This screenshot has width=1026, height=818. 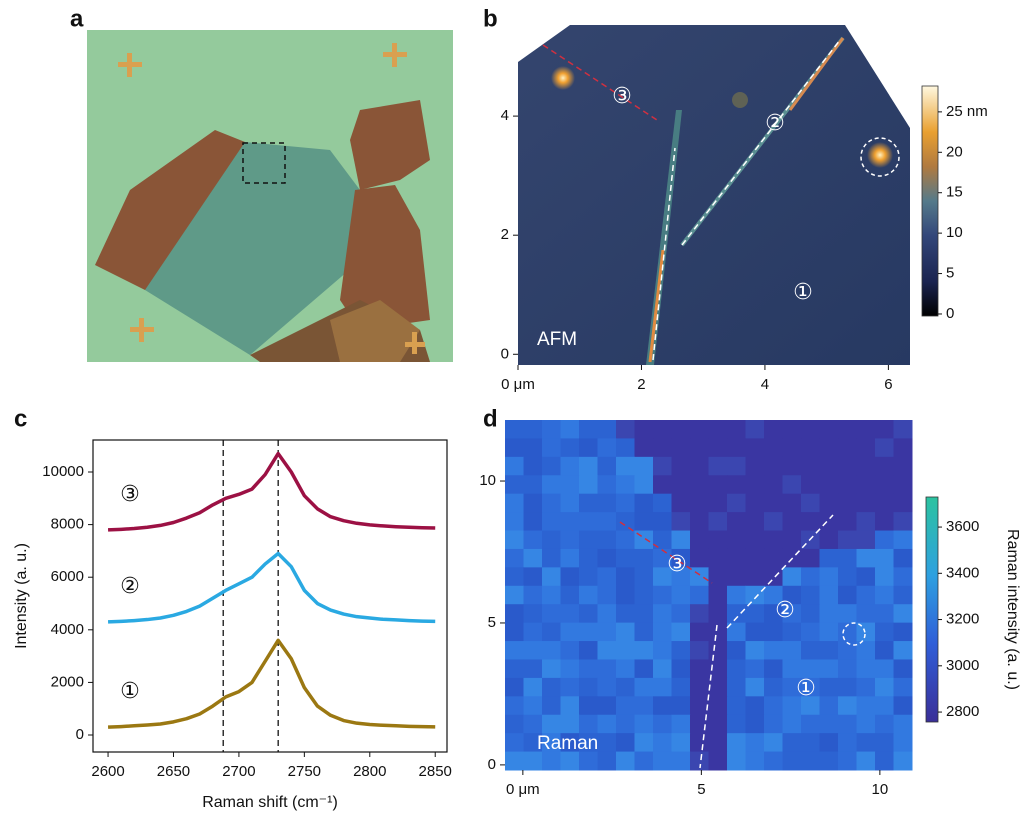 I want to click on colorbar-label: Raman intensity (a. u.), so click(x=1012, y=609).